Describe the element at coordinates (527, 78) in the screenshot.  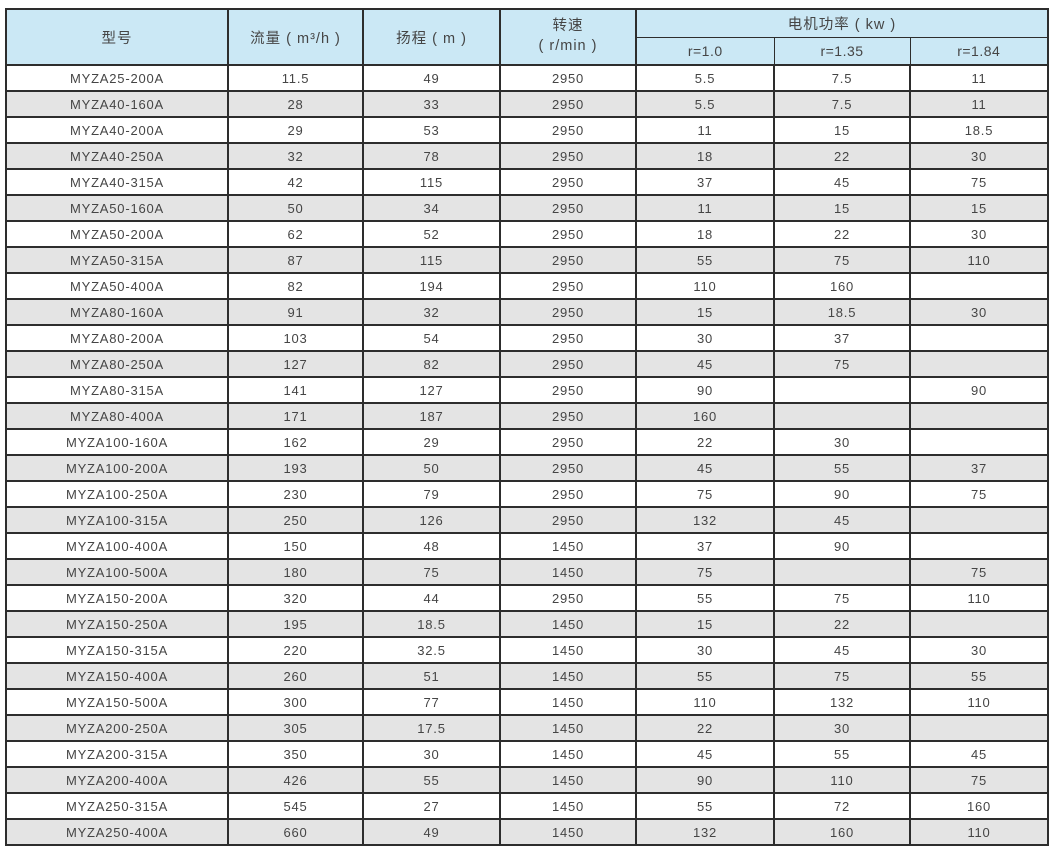
I see `table-row: MYZA25-200A 11.5 49 2950 5.5 7.5 11` at that location.